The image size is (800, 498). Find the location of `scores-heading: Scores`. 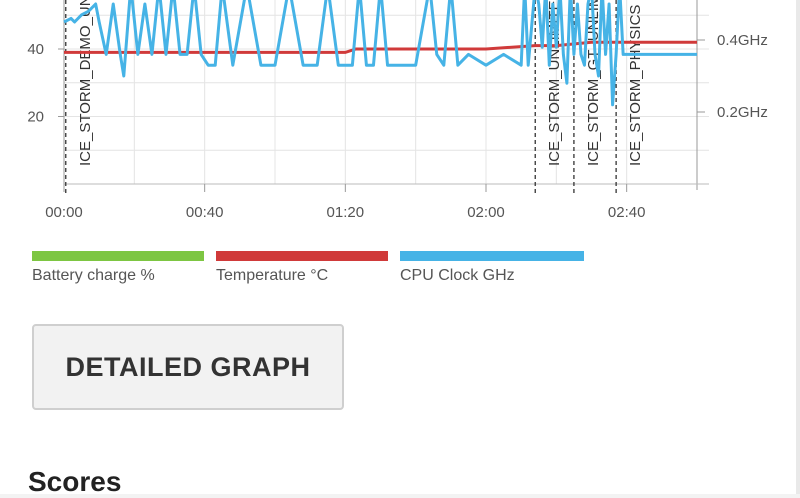

scores-heading: Scores is located at coordinates (75, 481).